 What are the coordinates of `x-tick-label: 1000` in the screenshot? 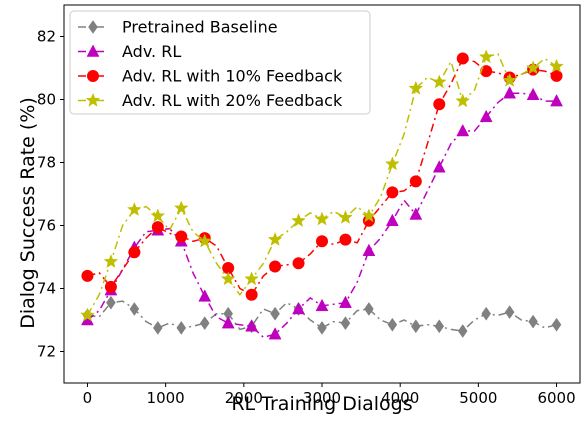 It's located at (166, 398).